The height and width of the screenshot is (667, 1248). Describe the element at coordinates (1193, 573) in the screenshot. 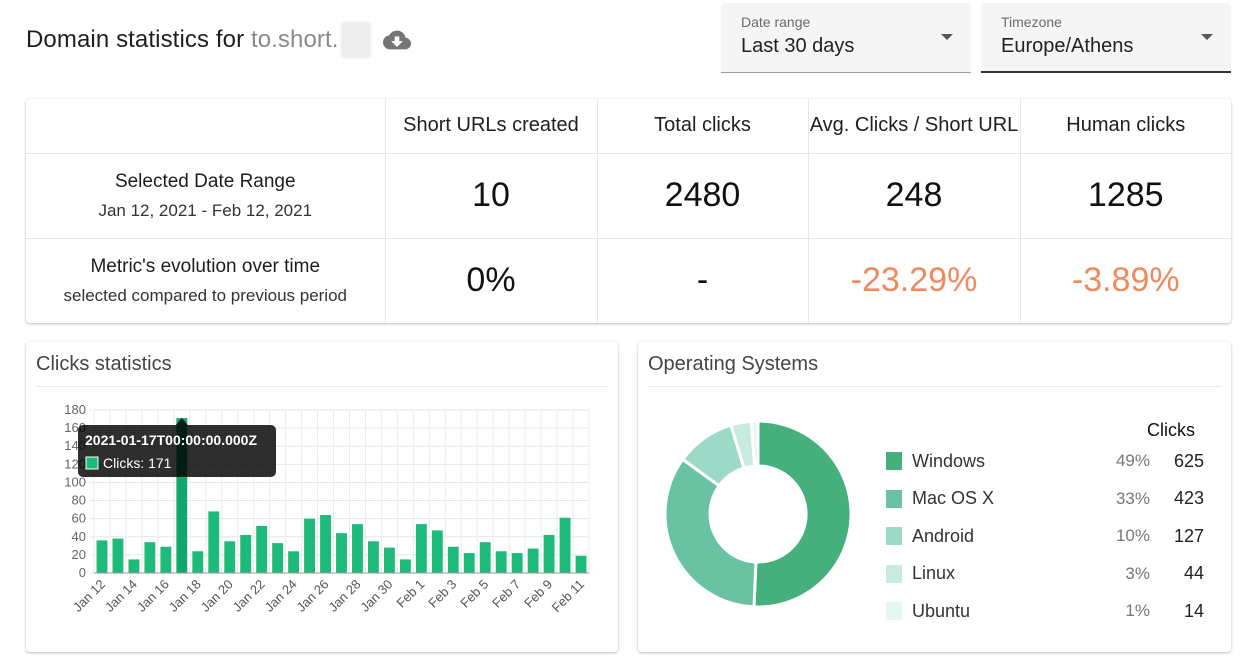

I see `legend-value: 44` at that location.